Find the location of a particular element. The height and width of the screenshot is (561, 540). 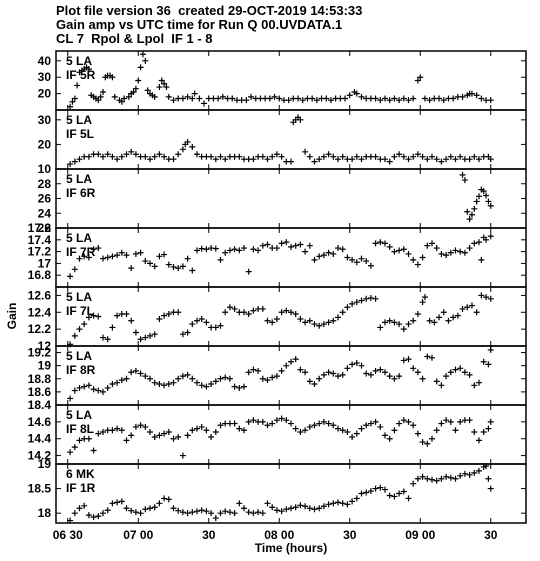

panel-if-label: IF 7R is located at coordinates (81, 252).